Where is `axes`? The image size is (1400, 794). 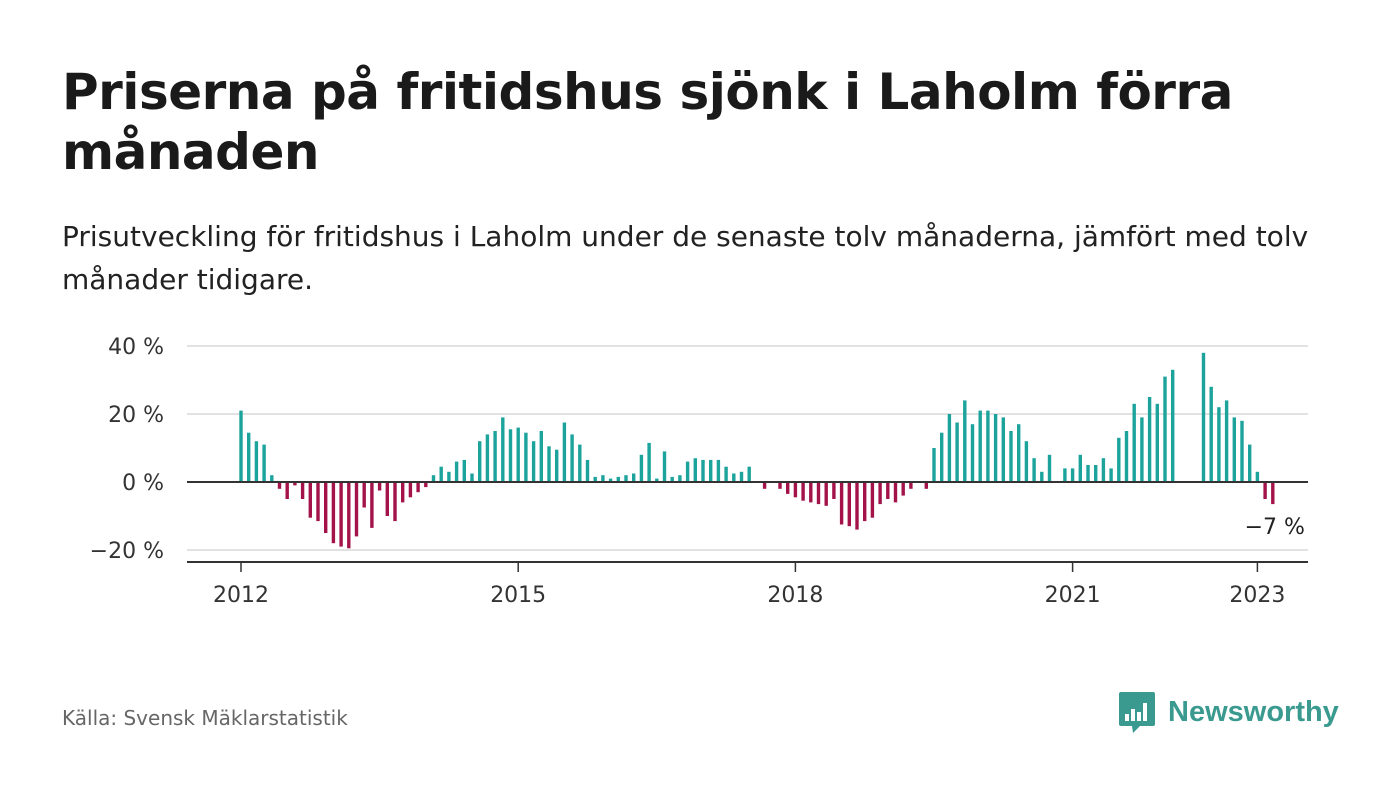 axes is located at coordinates (747, 526).